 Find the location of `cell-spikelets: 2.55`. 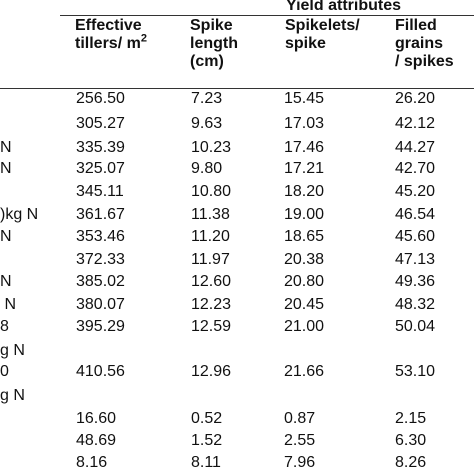

cell-spikelets: 2.55 is located at coordinates (300, 440).